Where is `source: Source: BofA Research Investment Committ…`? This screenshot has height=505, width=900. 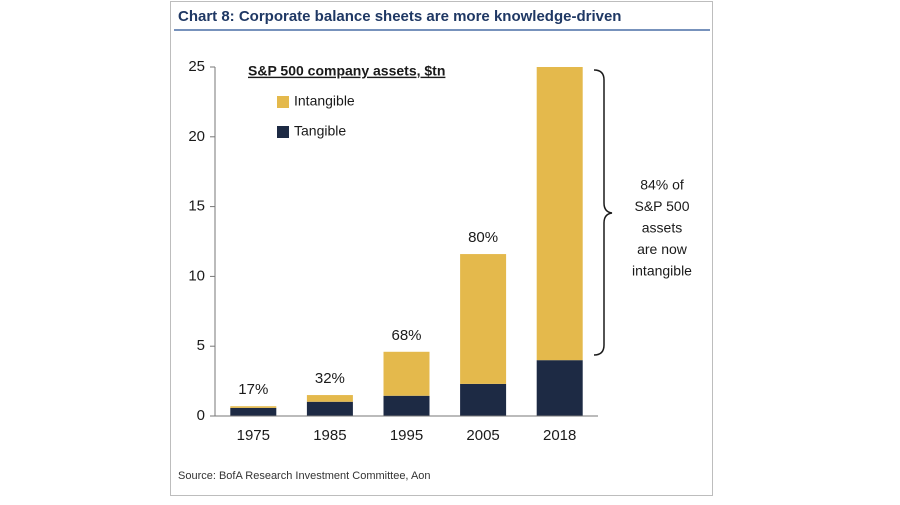
source: Source: BofA Research Investment Committ… is located at coordinates (304, 476).